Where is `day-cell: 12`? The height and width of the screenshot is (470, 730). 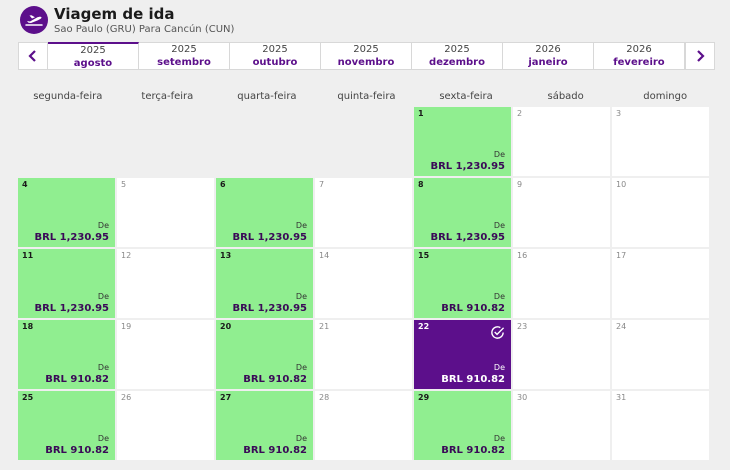
day-cell: 12 is located at coordinates (165, 283).